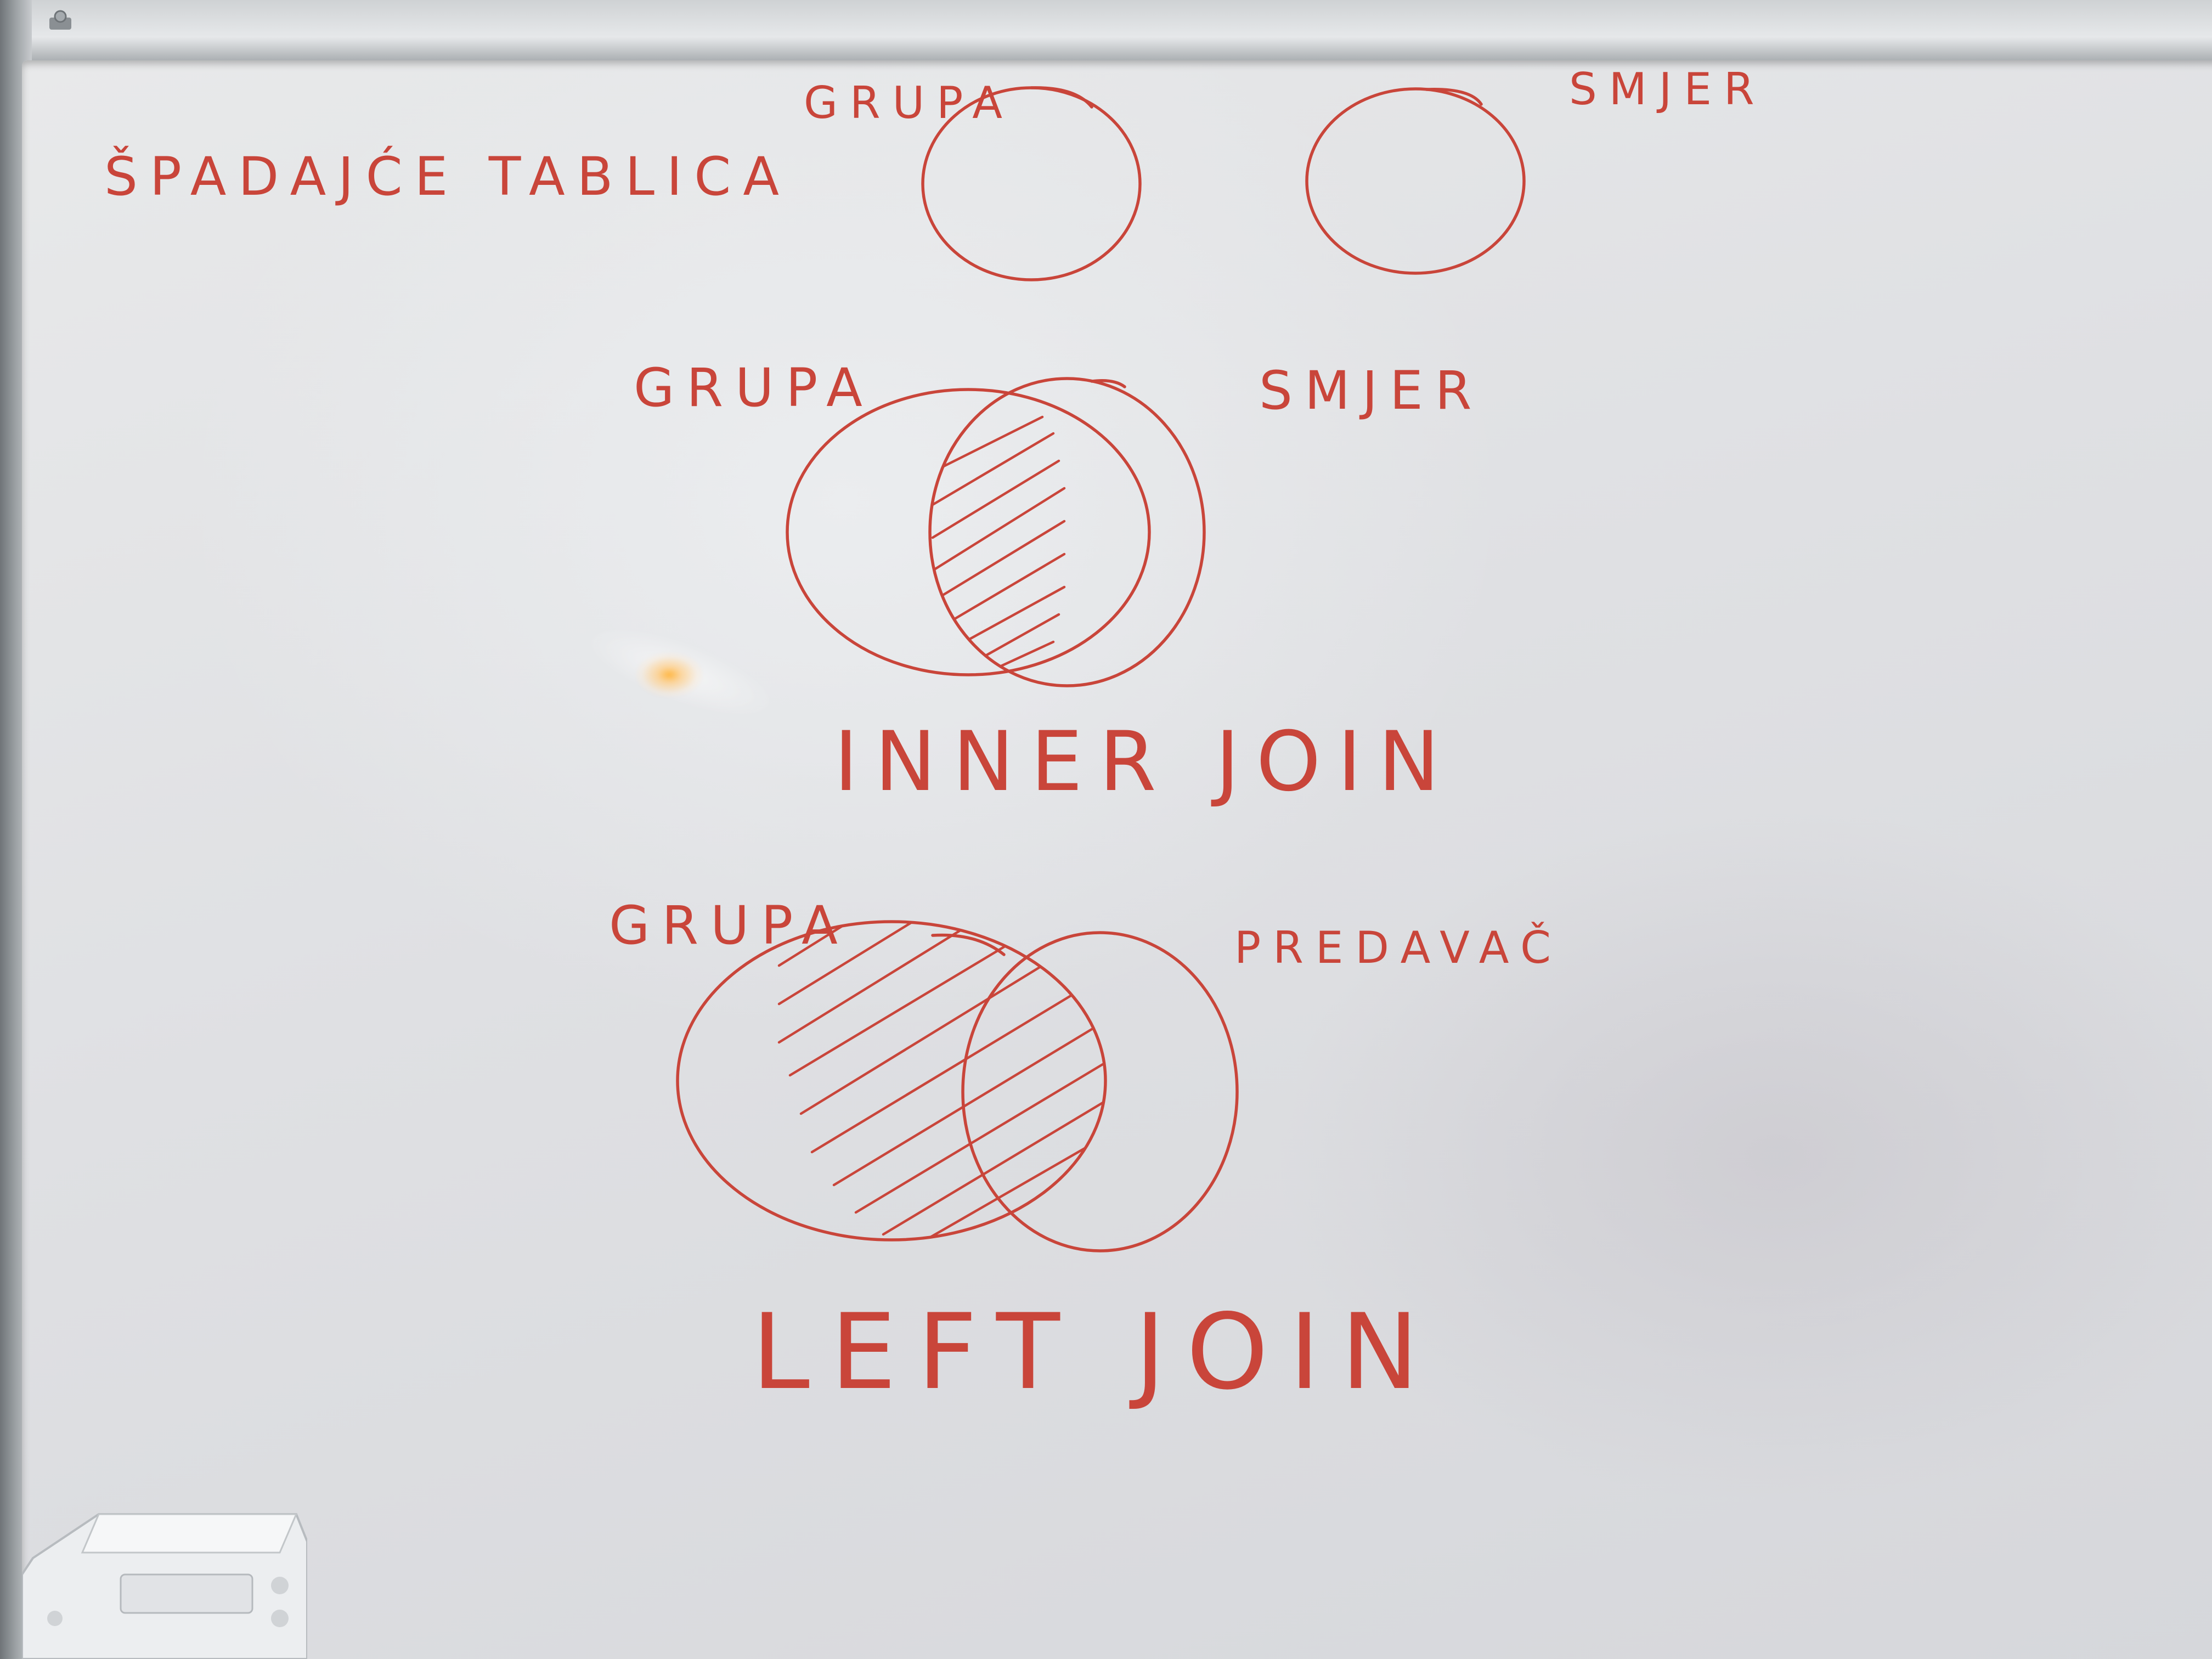 This screenshot has height=1659, width=2212. I want to click on top-right-label: SMJER, so click(1668, 90).